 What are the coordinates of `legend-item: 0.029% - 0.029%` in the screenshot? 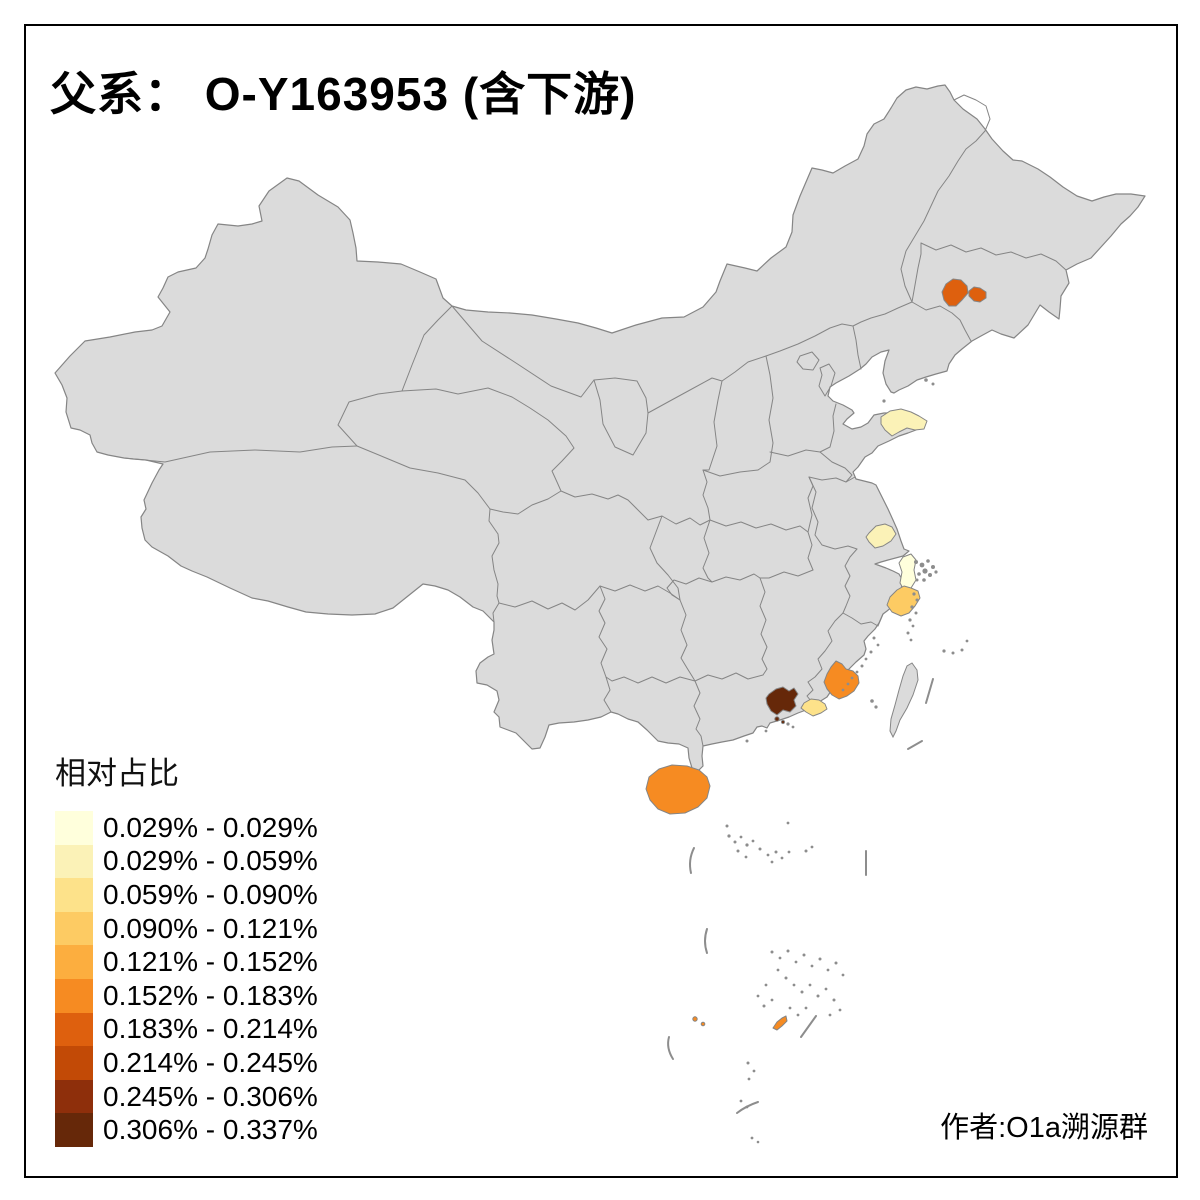 It's located at (186, 828).